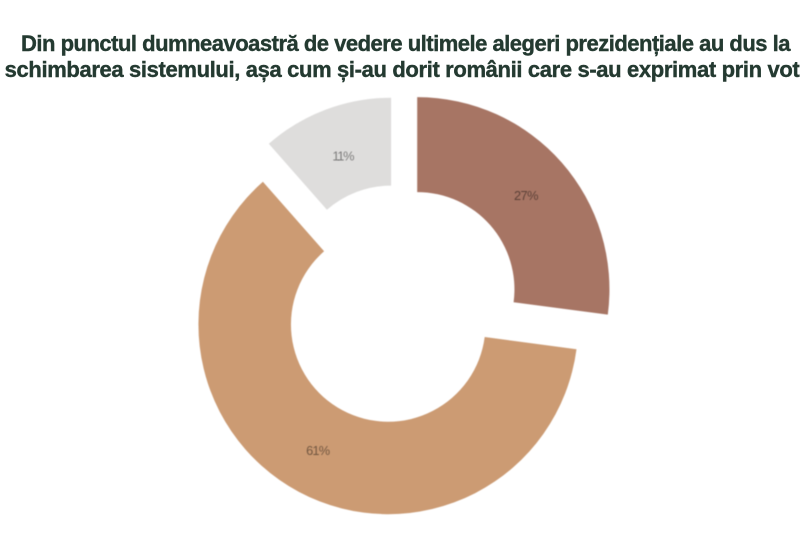 Image resolution: width=800 pixels, height=534 pixels. What do you see at coordinates (526, 195) in the screenshot?
I see `svg-text: 27%` at bounding box center [526, 195].